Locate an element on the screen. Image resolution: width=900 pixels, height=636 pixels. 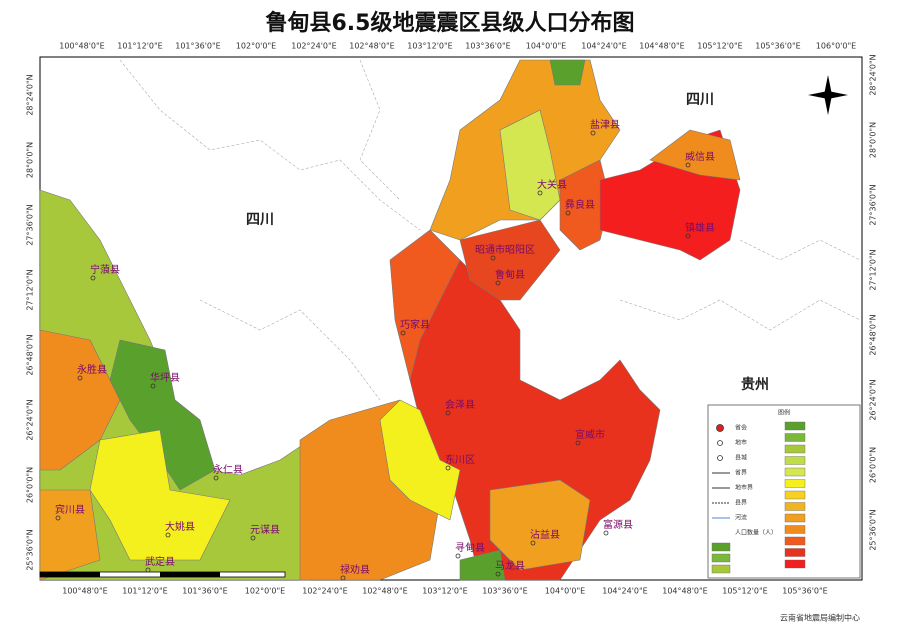
longitude-label: 102°48'0"E is located at coordinates (371, 46).